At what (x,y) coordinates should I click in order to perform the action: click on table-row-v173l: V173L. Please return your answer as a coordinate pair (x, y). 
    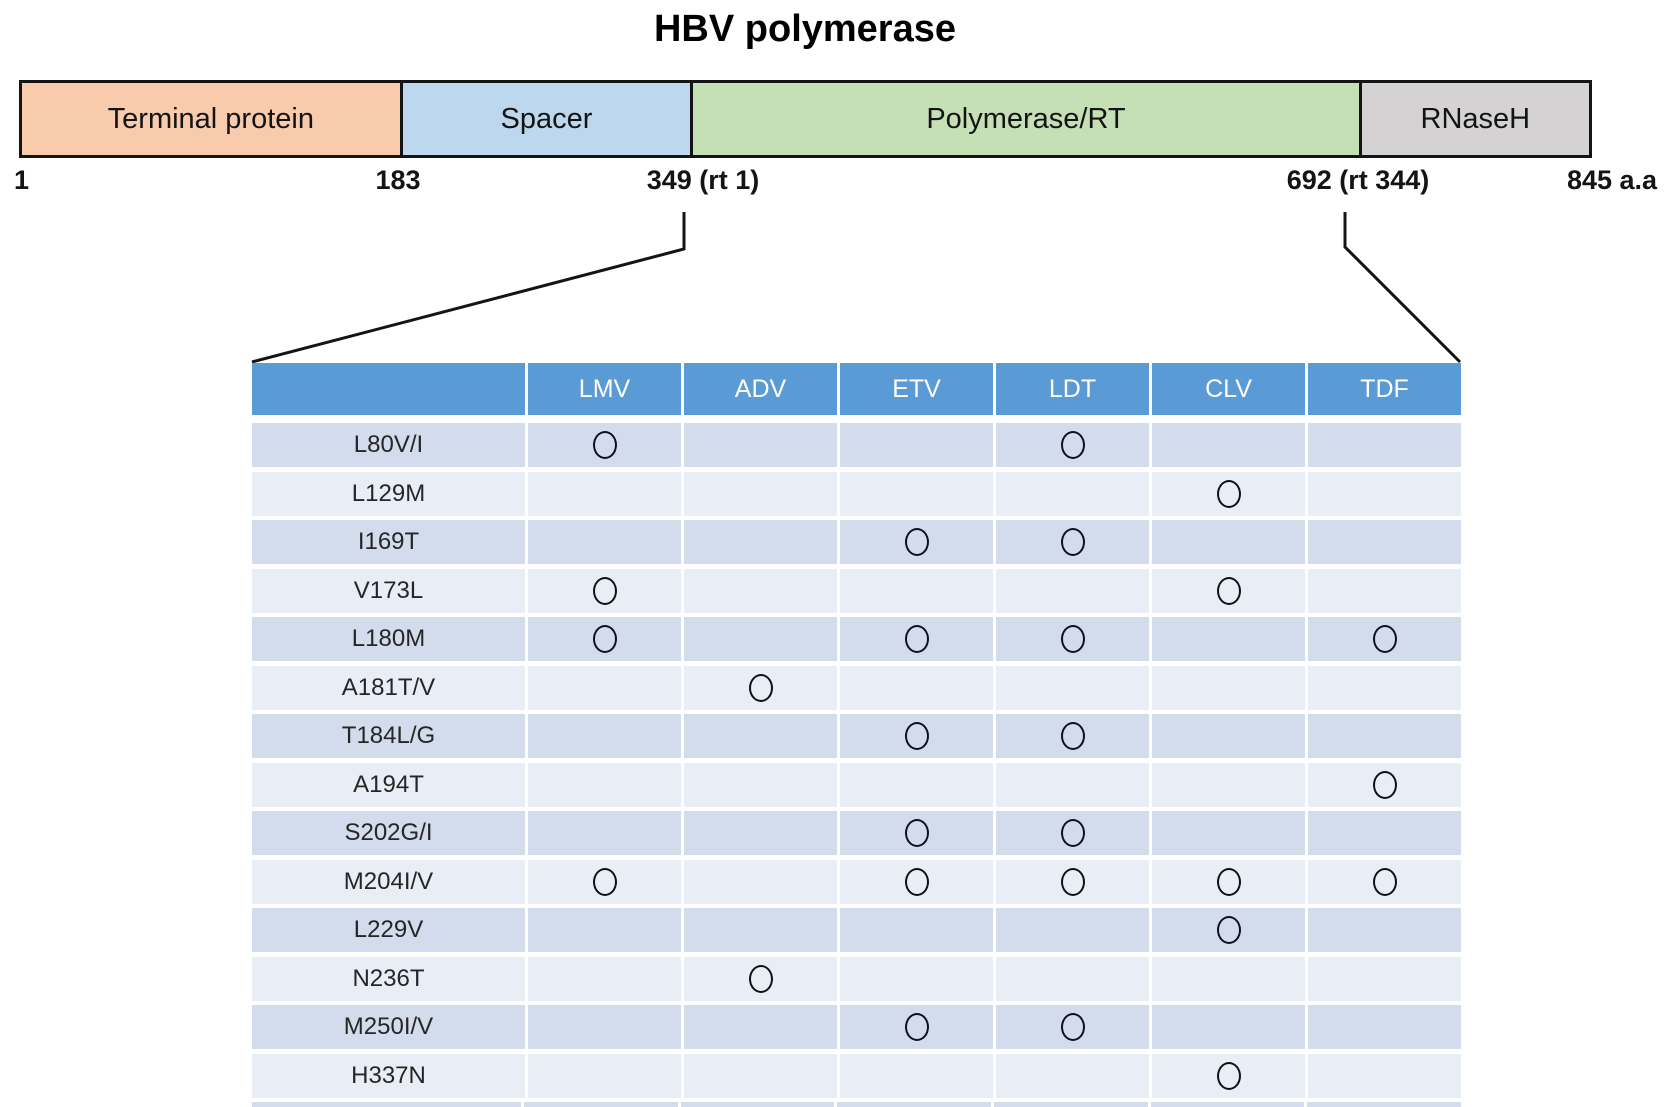
    Looking at the image, I should click on (856, 590).